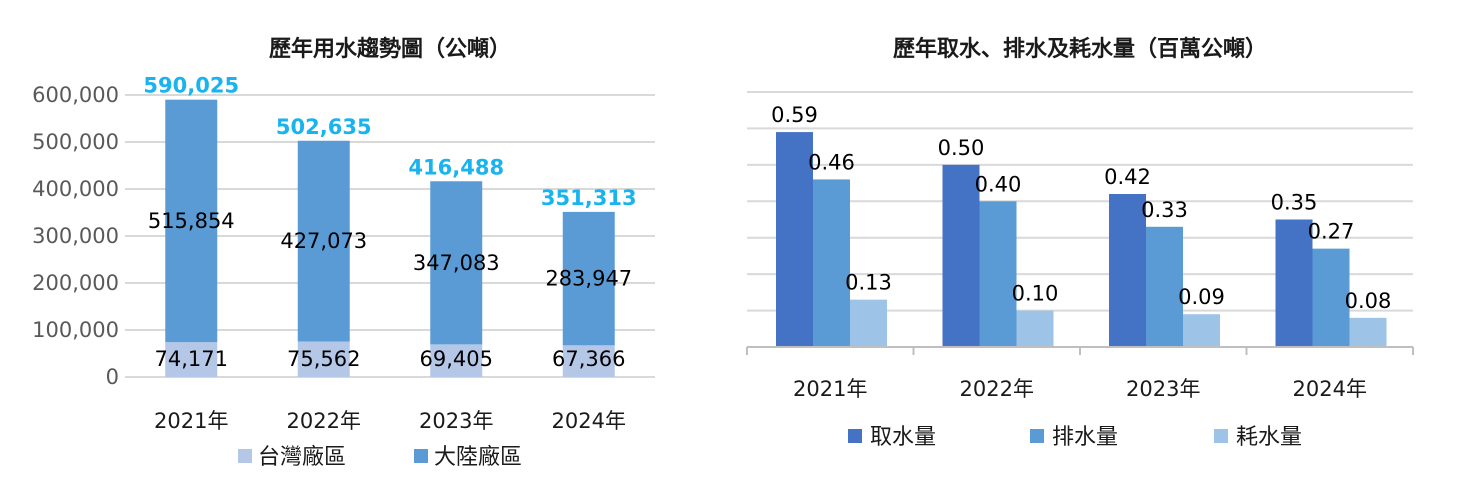 The image size is (1462, 492). What do you see at coordinates (75, 236) in the screenshot?
I see `y-tick-label: 300,000` at bounding box center [75, 236].